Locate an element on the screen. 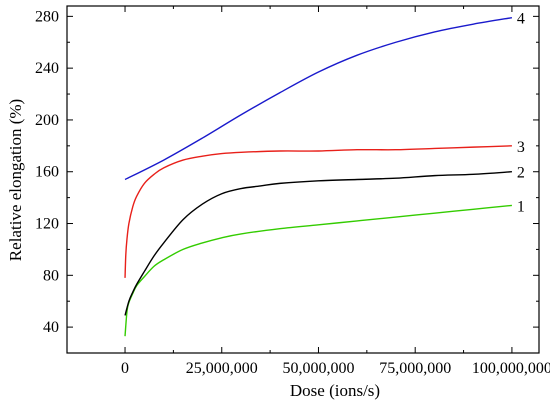 This screenshot has width=550, height=405. series-label-1: 1 is located at coordinates (521, 206).